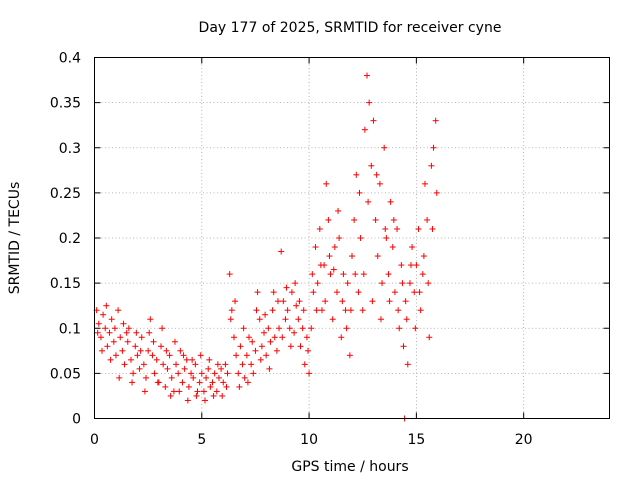 The height and width of the screenshot is (480, 640). What do you see at coordinates (70, 59) in the screenshot?
I see `y-tick-label: 0.4` at bounding box center [70, 59].